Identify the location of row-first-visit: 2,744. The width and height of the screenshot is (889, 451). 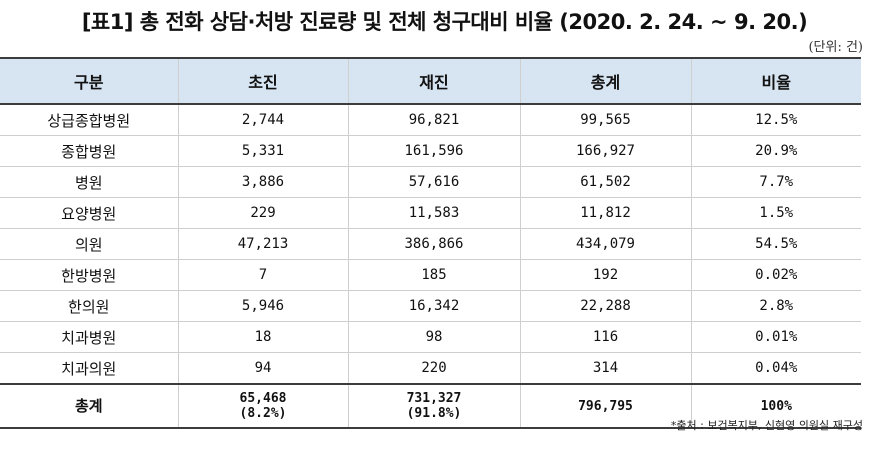
(263, 120).